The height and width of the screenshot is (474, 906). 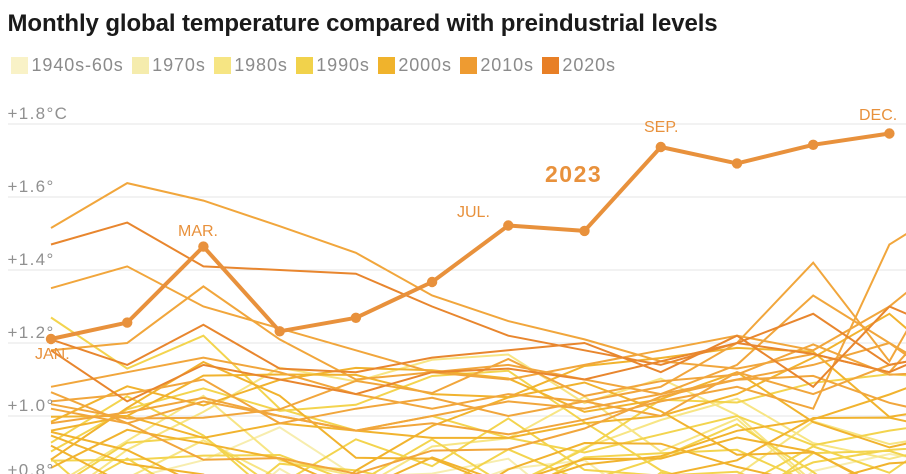 What do you see at coordinates (52, 354) in the screenshot?
I see `svg-text: JAN.` at bounding box center [52, 354].